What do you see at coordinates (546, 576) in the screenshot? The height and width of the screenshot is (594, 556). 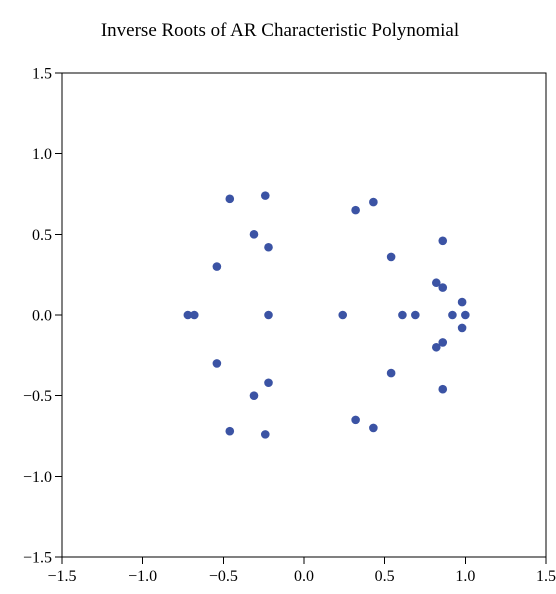 I see `x-tick-label: 1.5` at bounding box center [546, 576].